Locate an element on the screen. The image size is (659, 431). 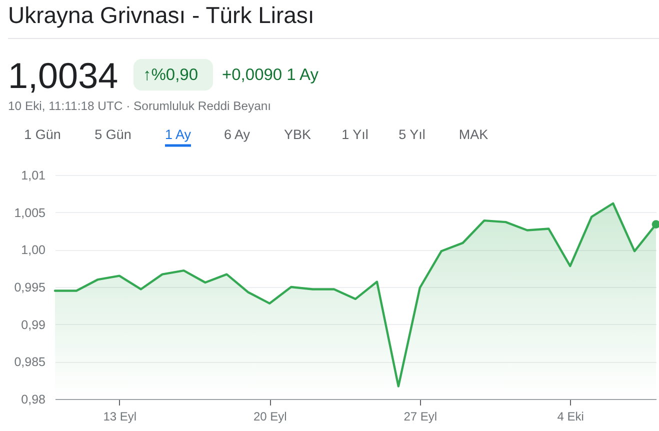
x-tick-label: 27 Eyl is located at coordinates (421, 417).